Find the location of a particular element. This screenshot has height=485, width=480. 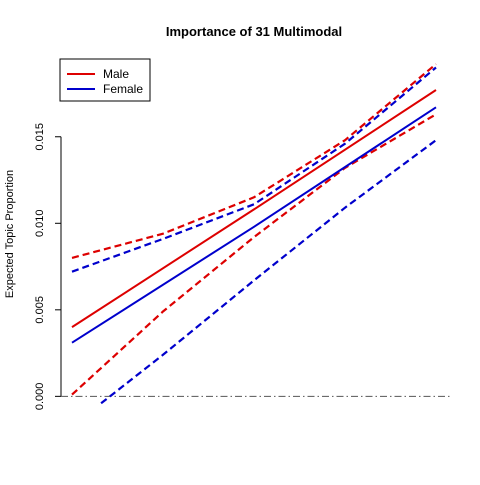

y-axis: 0.000 0.005 0.010 0.015 is located at coordinates (48, 267).